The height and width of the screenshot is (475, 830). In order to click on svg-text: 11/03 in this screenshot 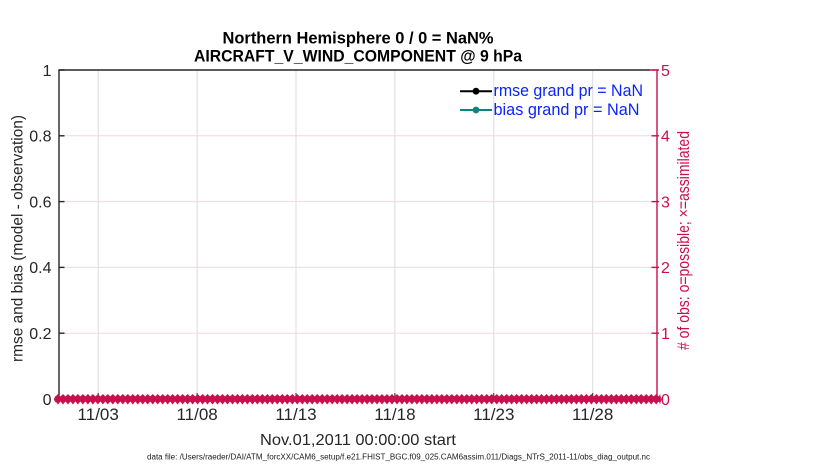, I will do `click(98, 414)`.